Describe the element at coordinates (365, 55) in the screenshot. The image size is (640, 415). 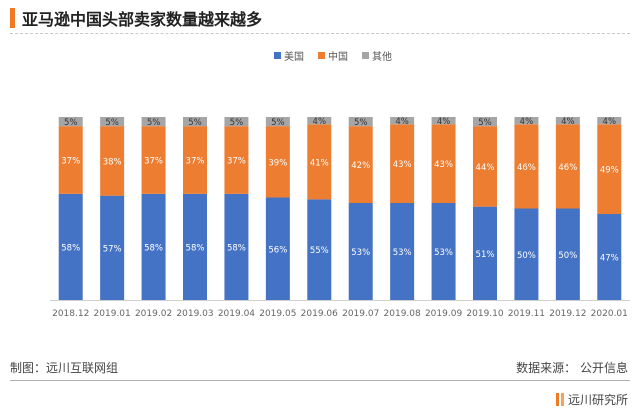
I see `legend-swatch-other` at that location.